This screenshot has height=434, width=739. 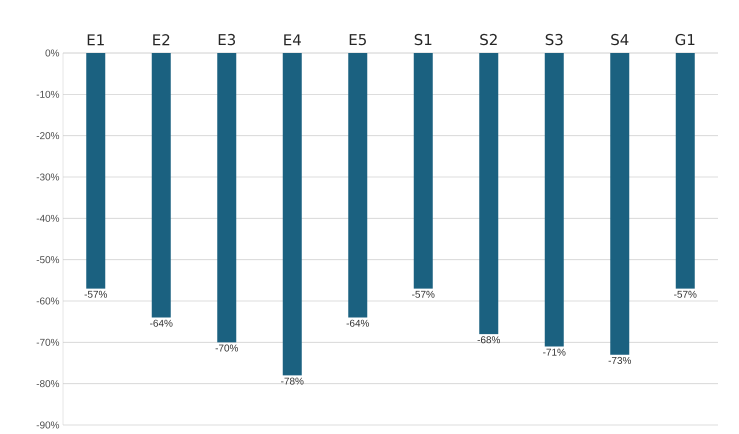 What do you see at coordinates (48, 260) in the screenshot?
I see `y-tick-label: -50%` at bounding box center [48, 260].